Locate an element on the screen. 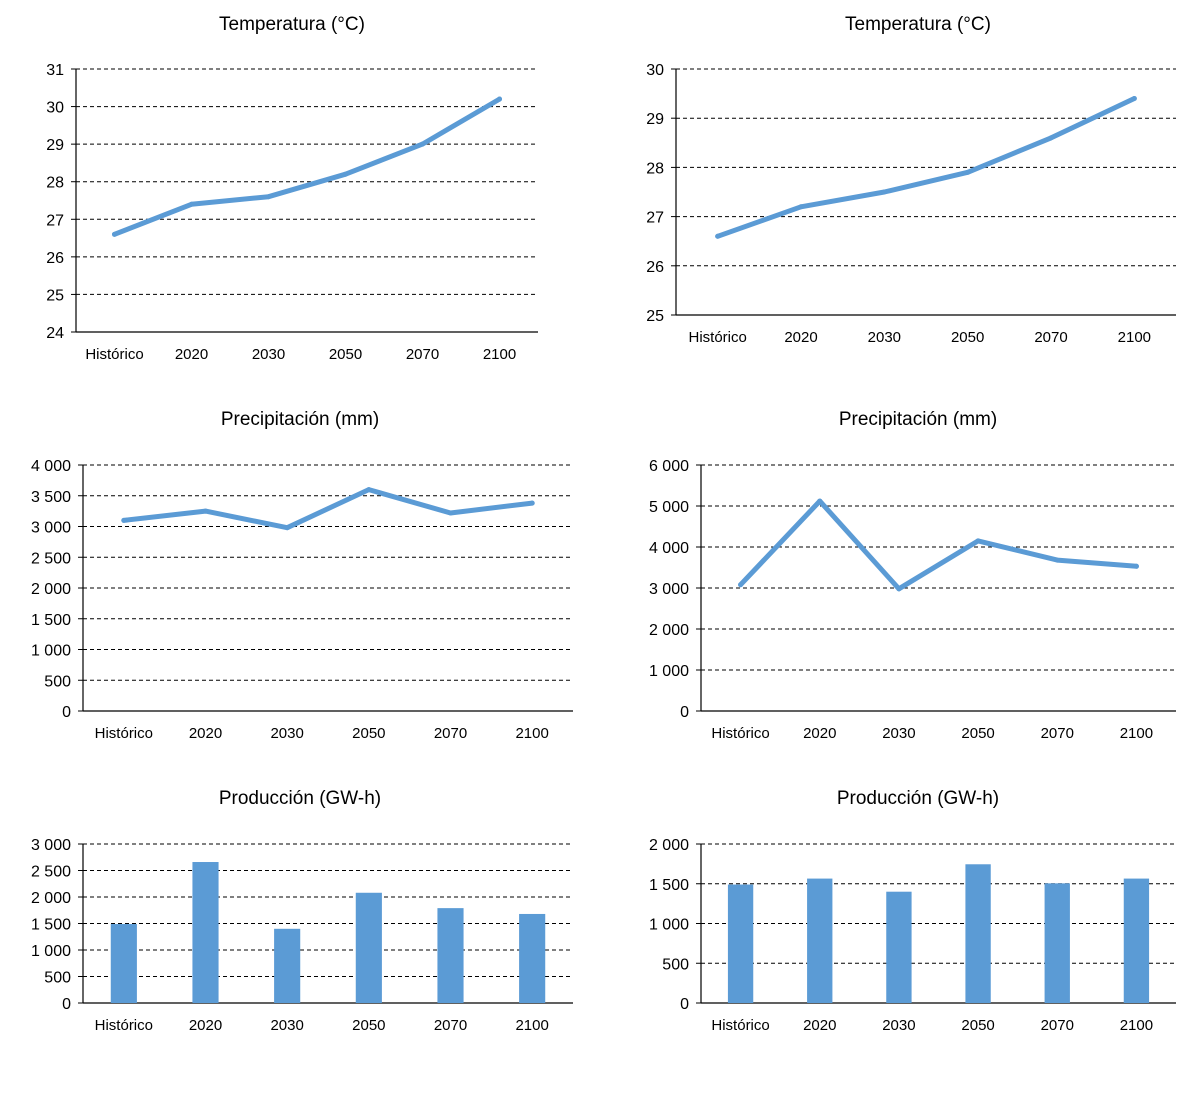 This screenshot has width=1186, height=1120. chart-title: Producción (GW-h) is located at coordinates (918, 798).